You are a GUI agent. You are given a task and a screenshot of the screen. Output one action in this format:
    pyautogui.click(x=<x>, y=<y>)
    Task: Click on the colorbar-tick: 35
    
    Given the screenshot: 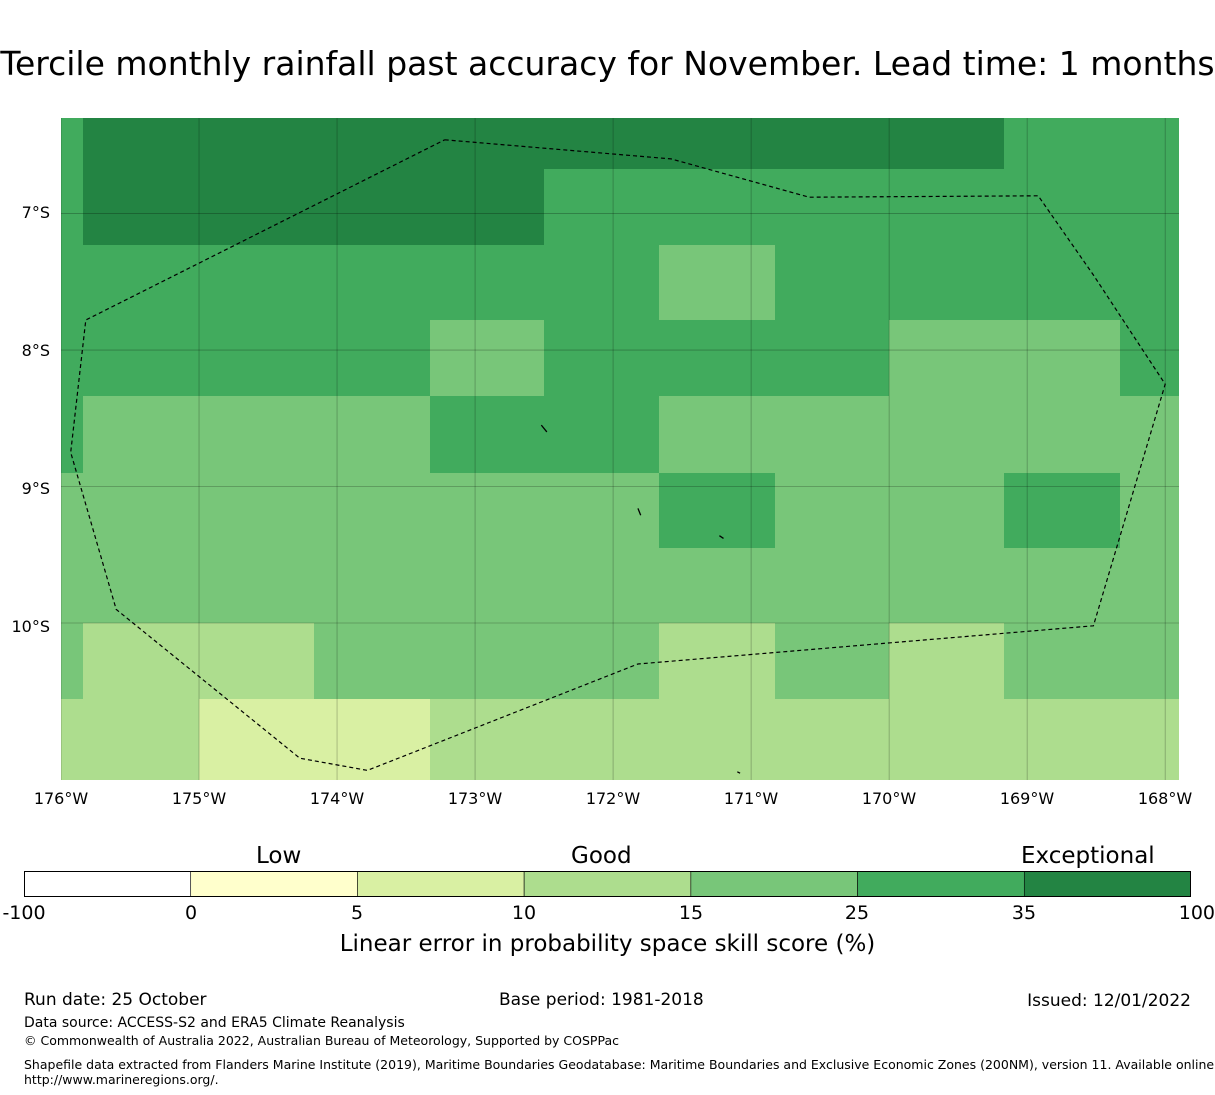 What is the action you would take?
    pyautogui.click(x=1024, y=913)
    